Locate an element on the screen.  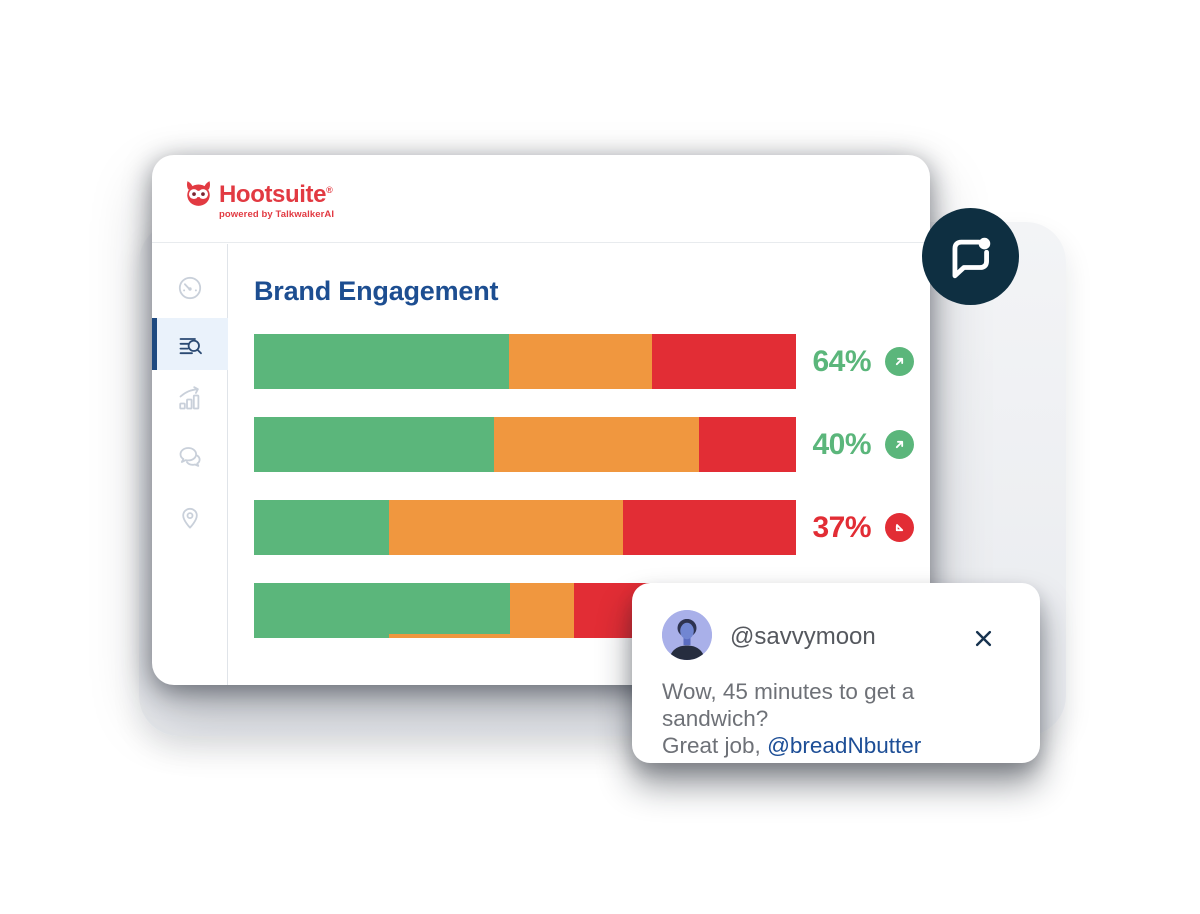
sidebar-item-listening is located at coordinates (190, 344).